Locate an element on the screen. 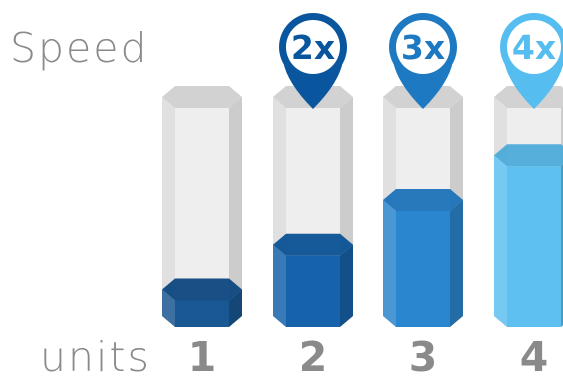  data-label-pin-3: 3x is located at coordinates (423, 61).